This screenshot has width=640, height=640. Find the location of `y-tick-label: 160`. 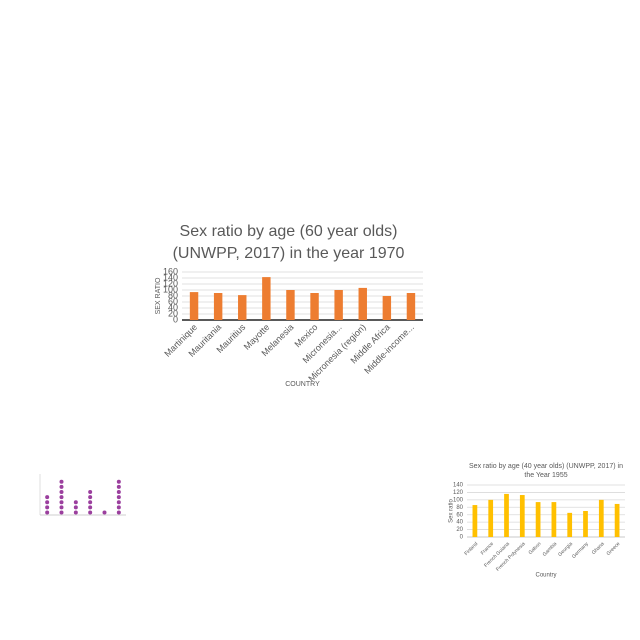

y-tick-label: 160 is located at coordinates (170, 271).